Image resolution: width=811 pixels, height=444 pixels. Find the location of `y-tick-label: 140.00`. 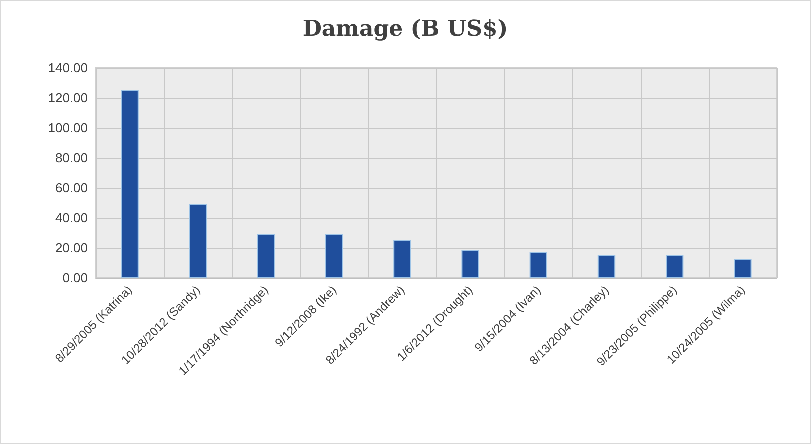

y-tick-label: 140.00 is located at coordinates (68, 68).